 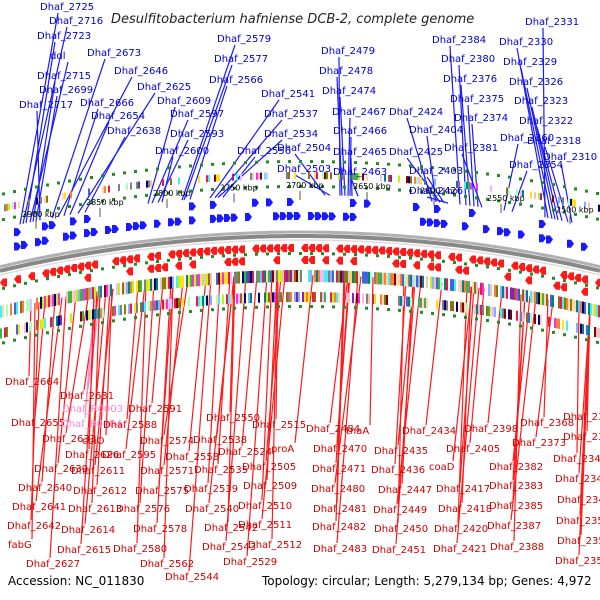 I want to click on gene-label-forward: Dhaf_2329, so click(x=530, y=62).